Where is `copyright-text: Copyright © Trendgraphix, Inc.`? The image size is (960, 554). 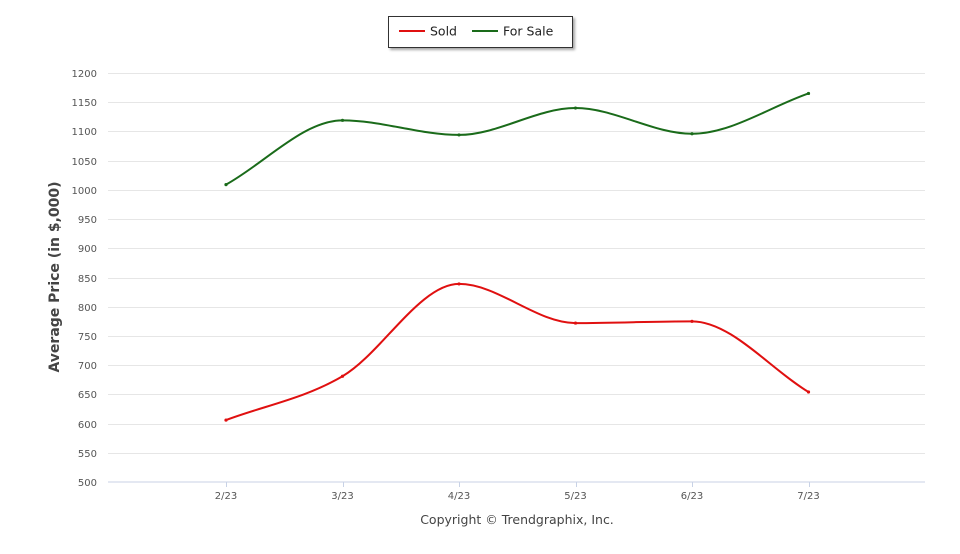
copyright-text: Copyright © Trendgraphix, Inc. is located at coordinates (517, 519).